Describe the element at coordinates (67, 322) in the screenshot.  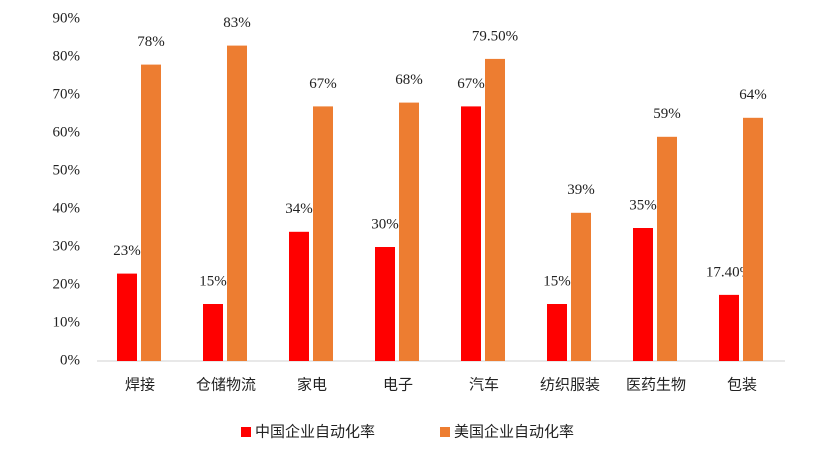
I see `y-tick-label: 10%` at that location.